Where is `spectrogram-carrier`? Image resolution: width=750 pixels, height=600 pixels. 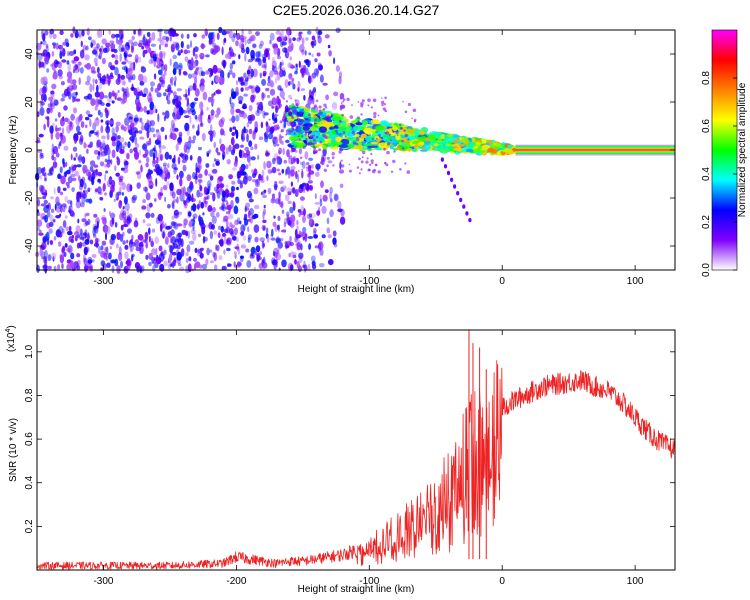 spectrogram-carrier is located at coordinates (595, 146).